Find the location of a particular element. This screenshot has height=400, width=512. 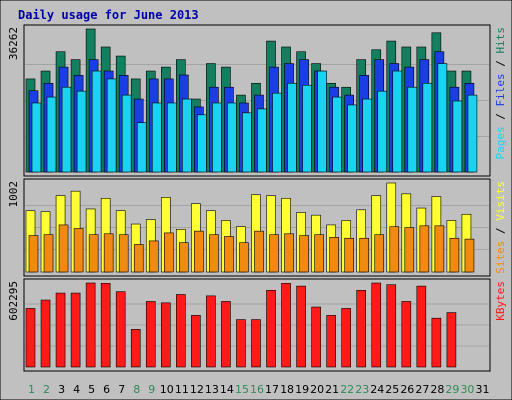

x-tick-label-day-18: 18 is located at coordinates (287, 389).